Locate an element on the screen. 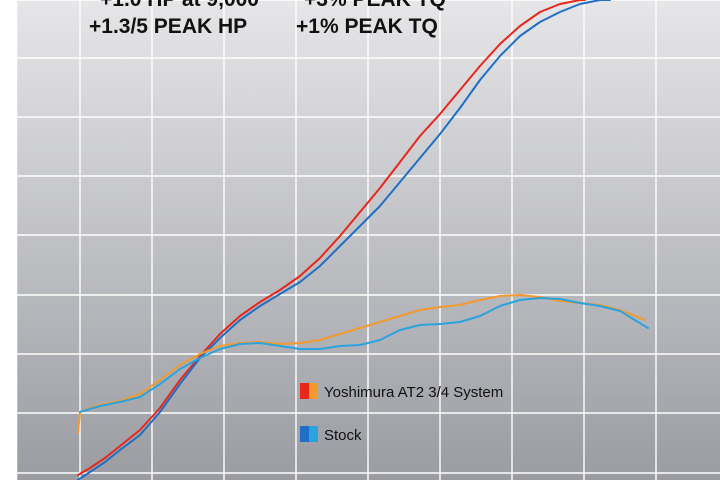 The height and width of the screenshot is (480, 720). legend-item-stock: Stock is located at coordinates (331, 435).